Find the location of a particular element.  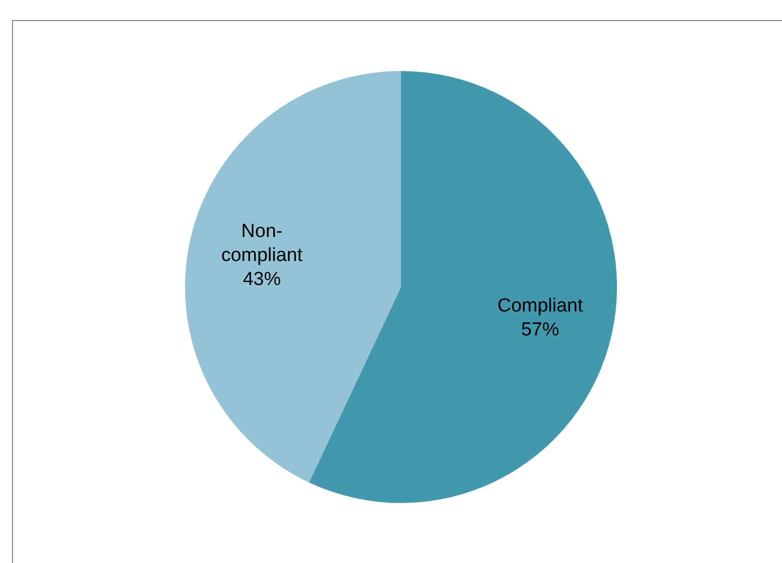

data-label: 43% is located at coordinates (261, 279).